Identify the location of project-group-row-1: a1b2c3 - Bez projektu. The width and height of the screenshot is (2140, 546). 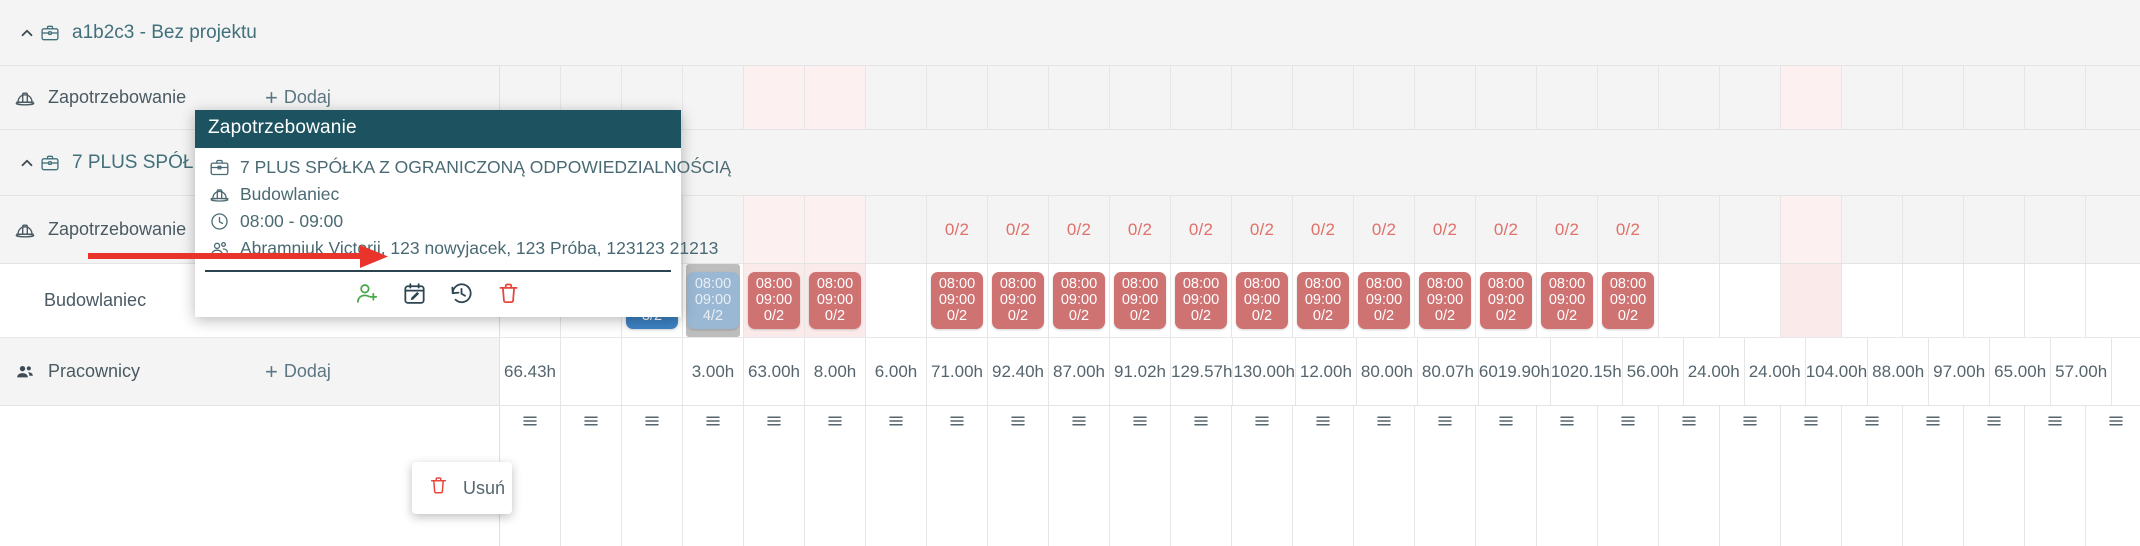
(1070, 33).